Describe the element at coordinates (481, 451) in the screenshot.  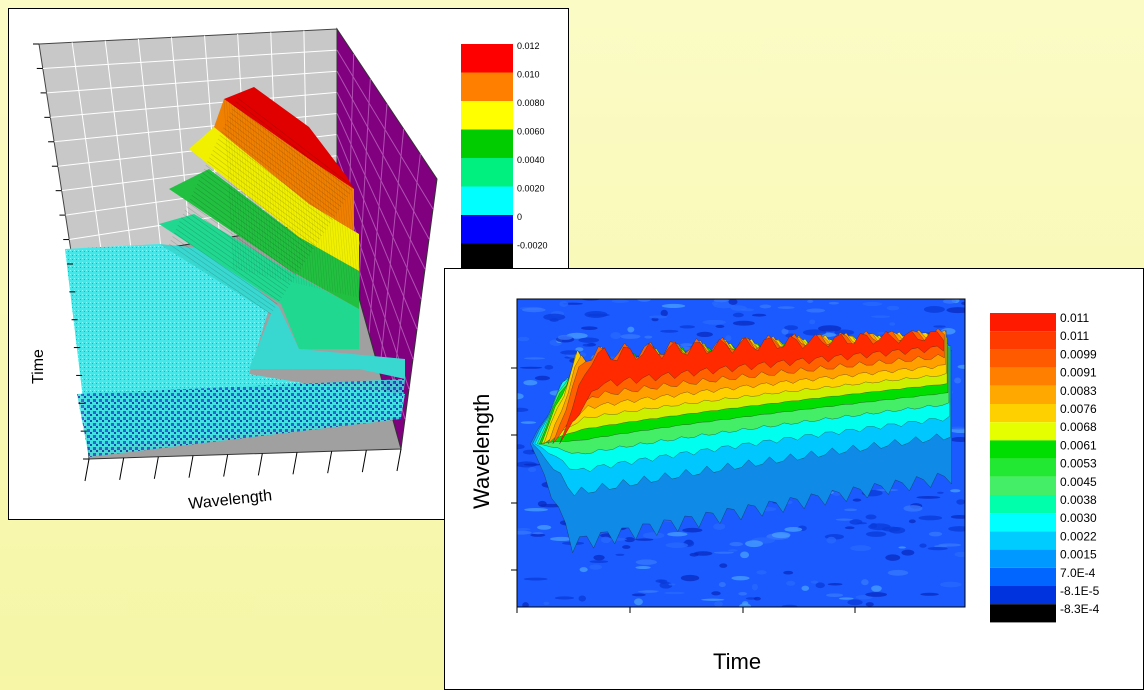
I see `y-axis-label: Wavelength` at that location.